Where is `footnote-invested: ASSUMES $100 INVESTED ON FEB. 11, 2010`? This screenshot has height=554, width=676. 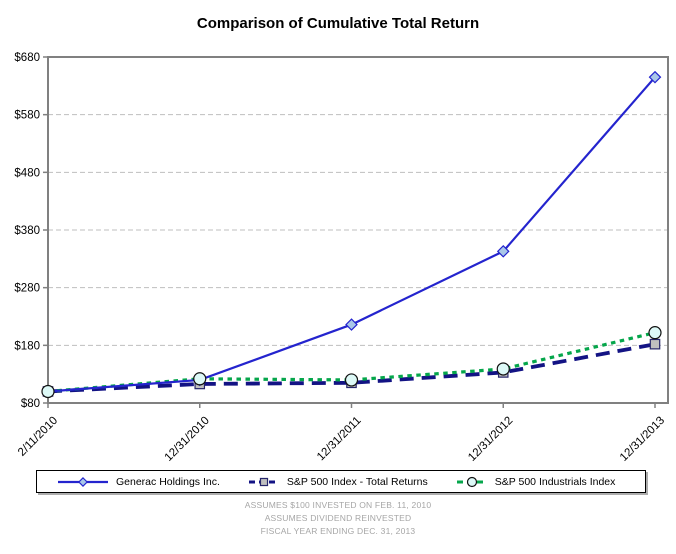 footnote-invested: ASSUMES $100 INVESTED ON FEB. 11, 2010 is located at coordinates (338, 505).